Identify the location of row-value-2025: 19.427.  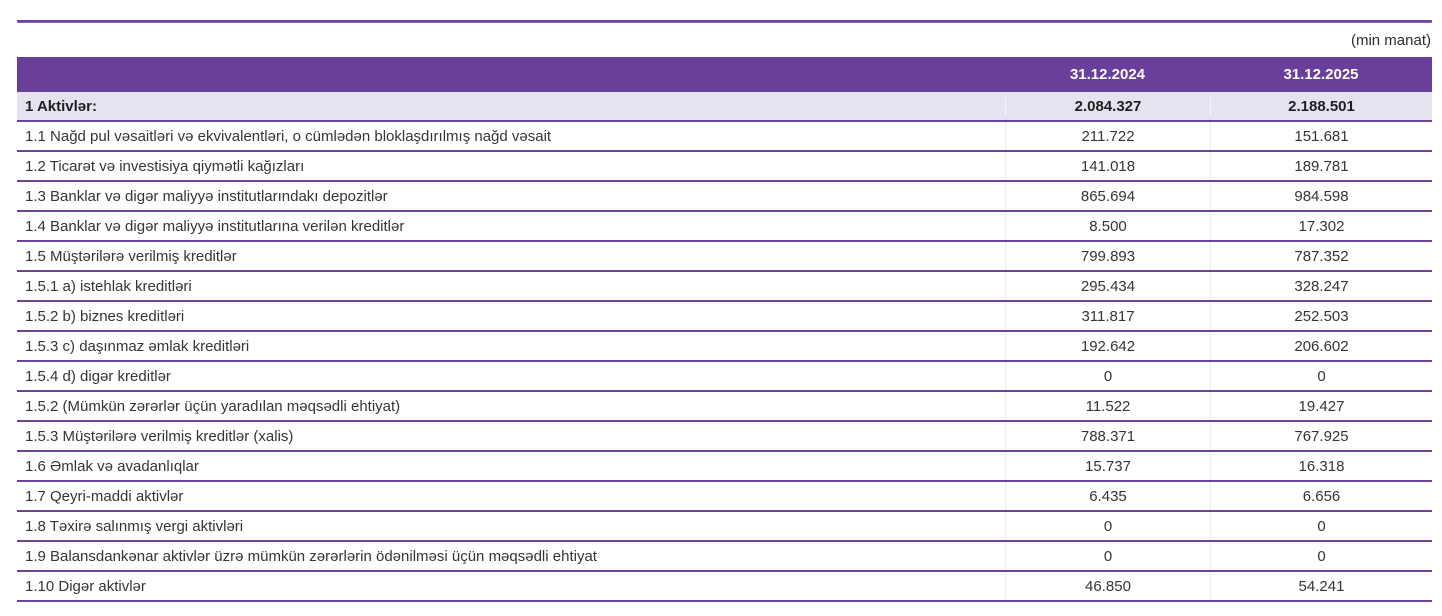
(1321, 406).